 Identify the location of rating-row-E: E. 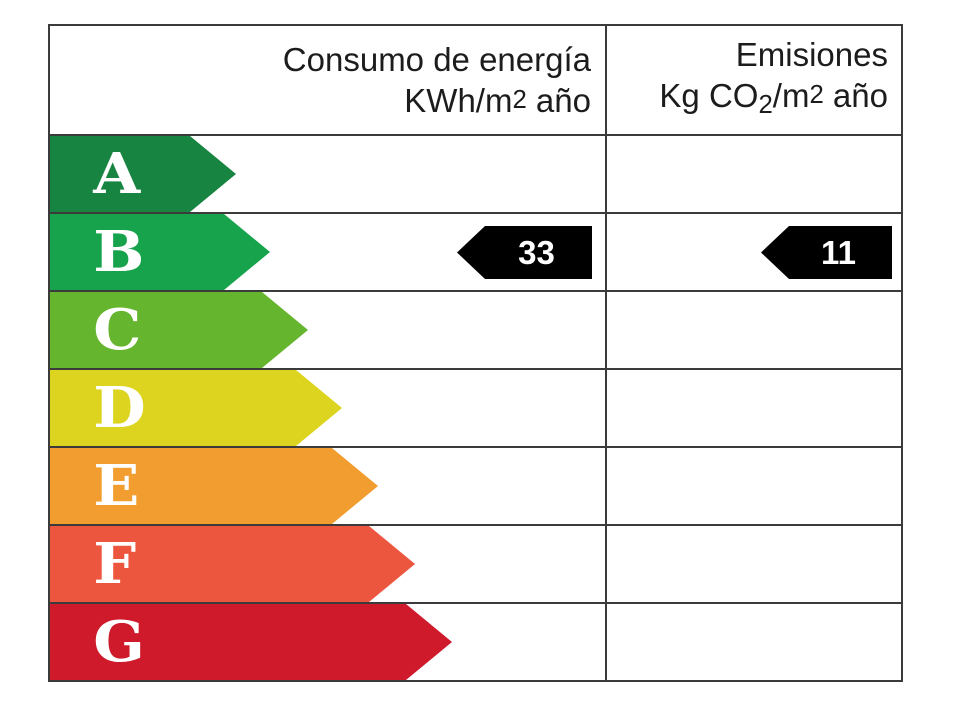
(475, 487).